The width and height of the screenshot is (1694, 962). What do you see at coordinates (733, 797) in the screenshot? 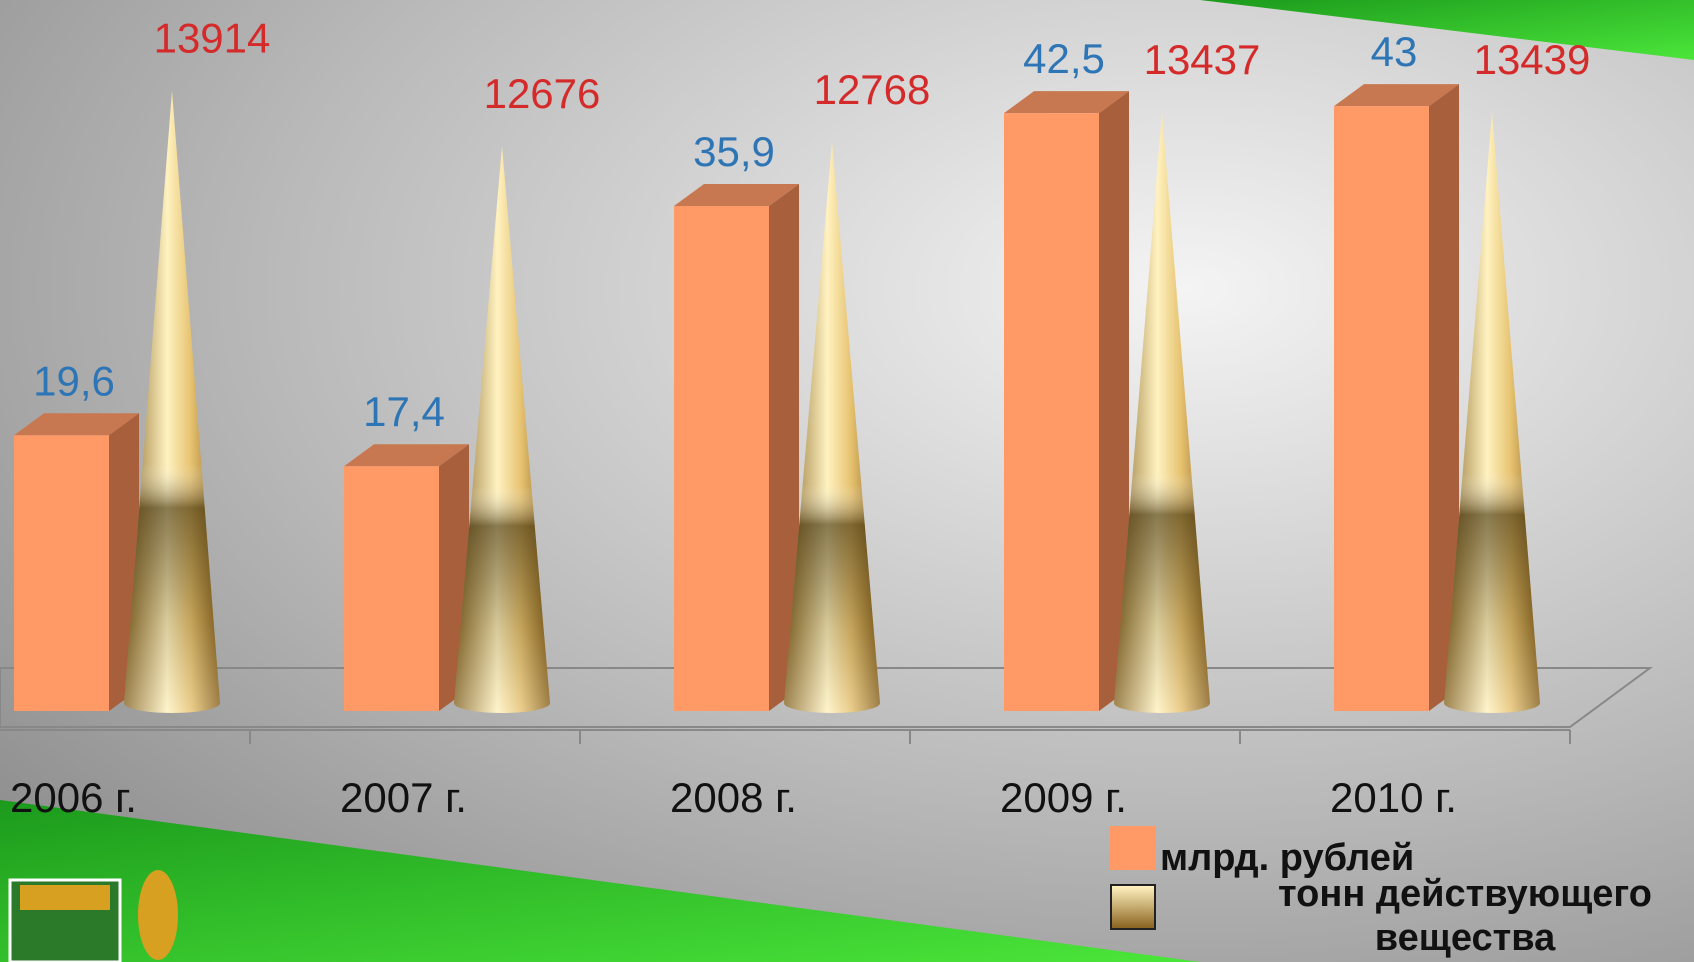
I see `x-tick-label: 2008 г.` at bounding box center [733, 797].